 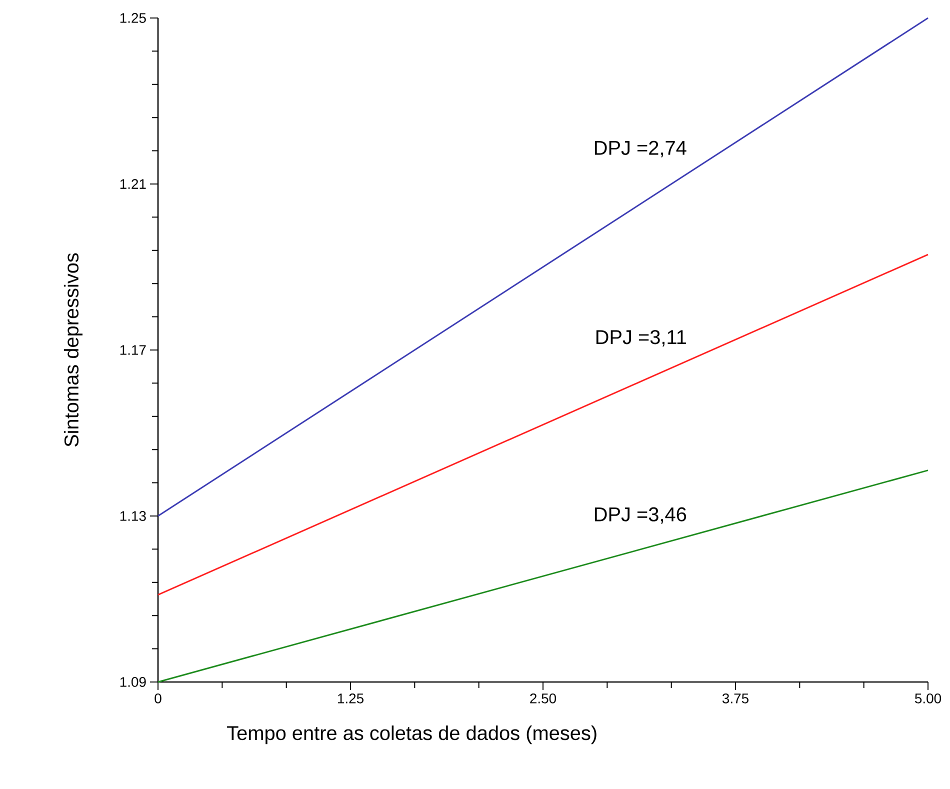 What do you see at coordinates (133, 350) in the screenshot?
I see `y-tick-label: 1.17` at bounding box center [133, 350].